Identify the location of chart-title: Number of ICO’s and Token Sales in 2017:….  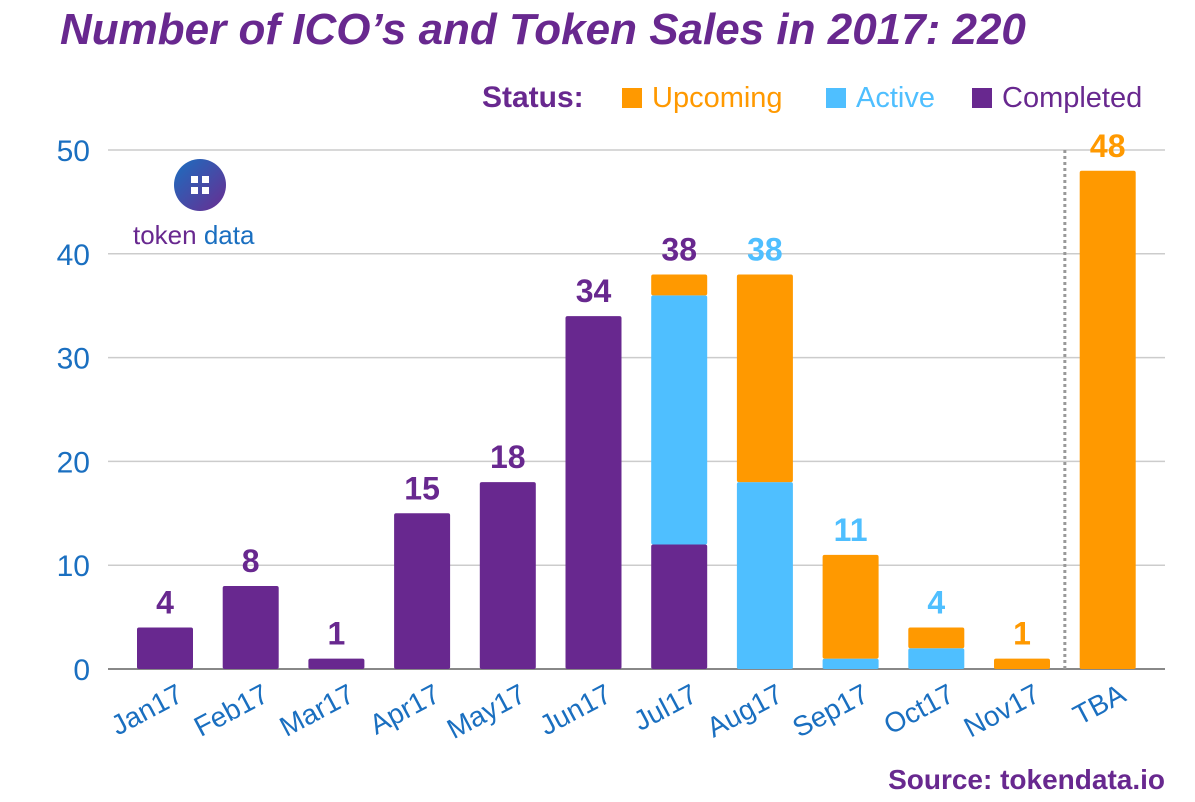
(543, 29).